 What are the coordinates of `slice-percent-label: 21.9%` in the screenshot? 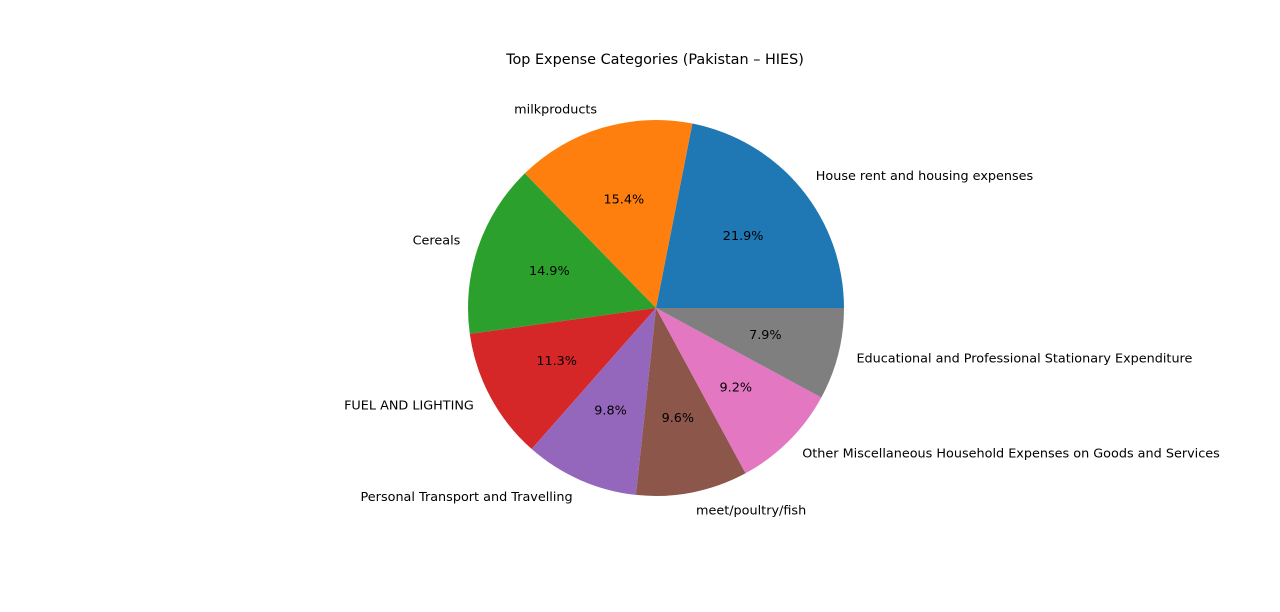 It's located at (743, 236).